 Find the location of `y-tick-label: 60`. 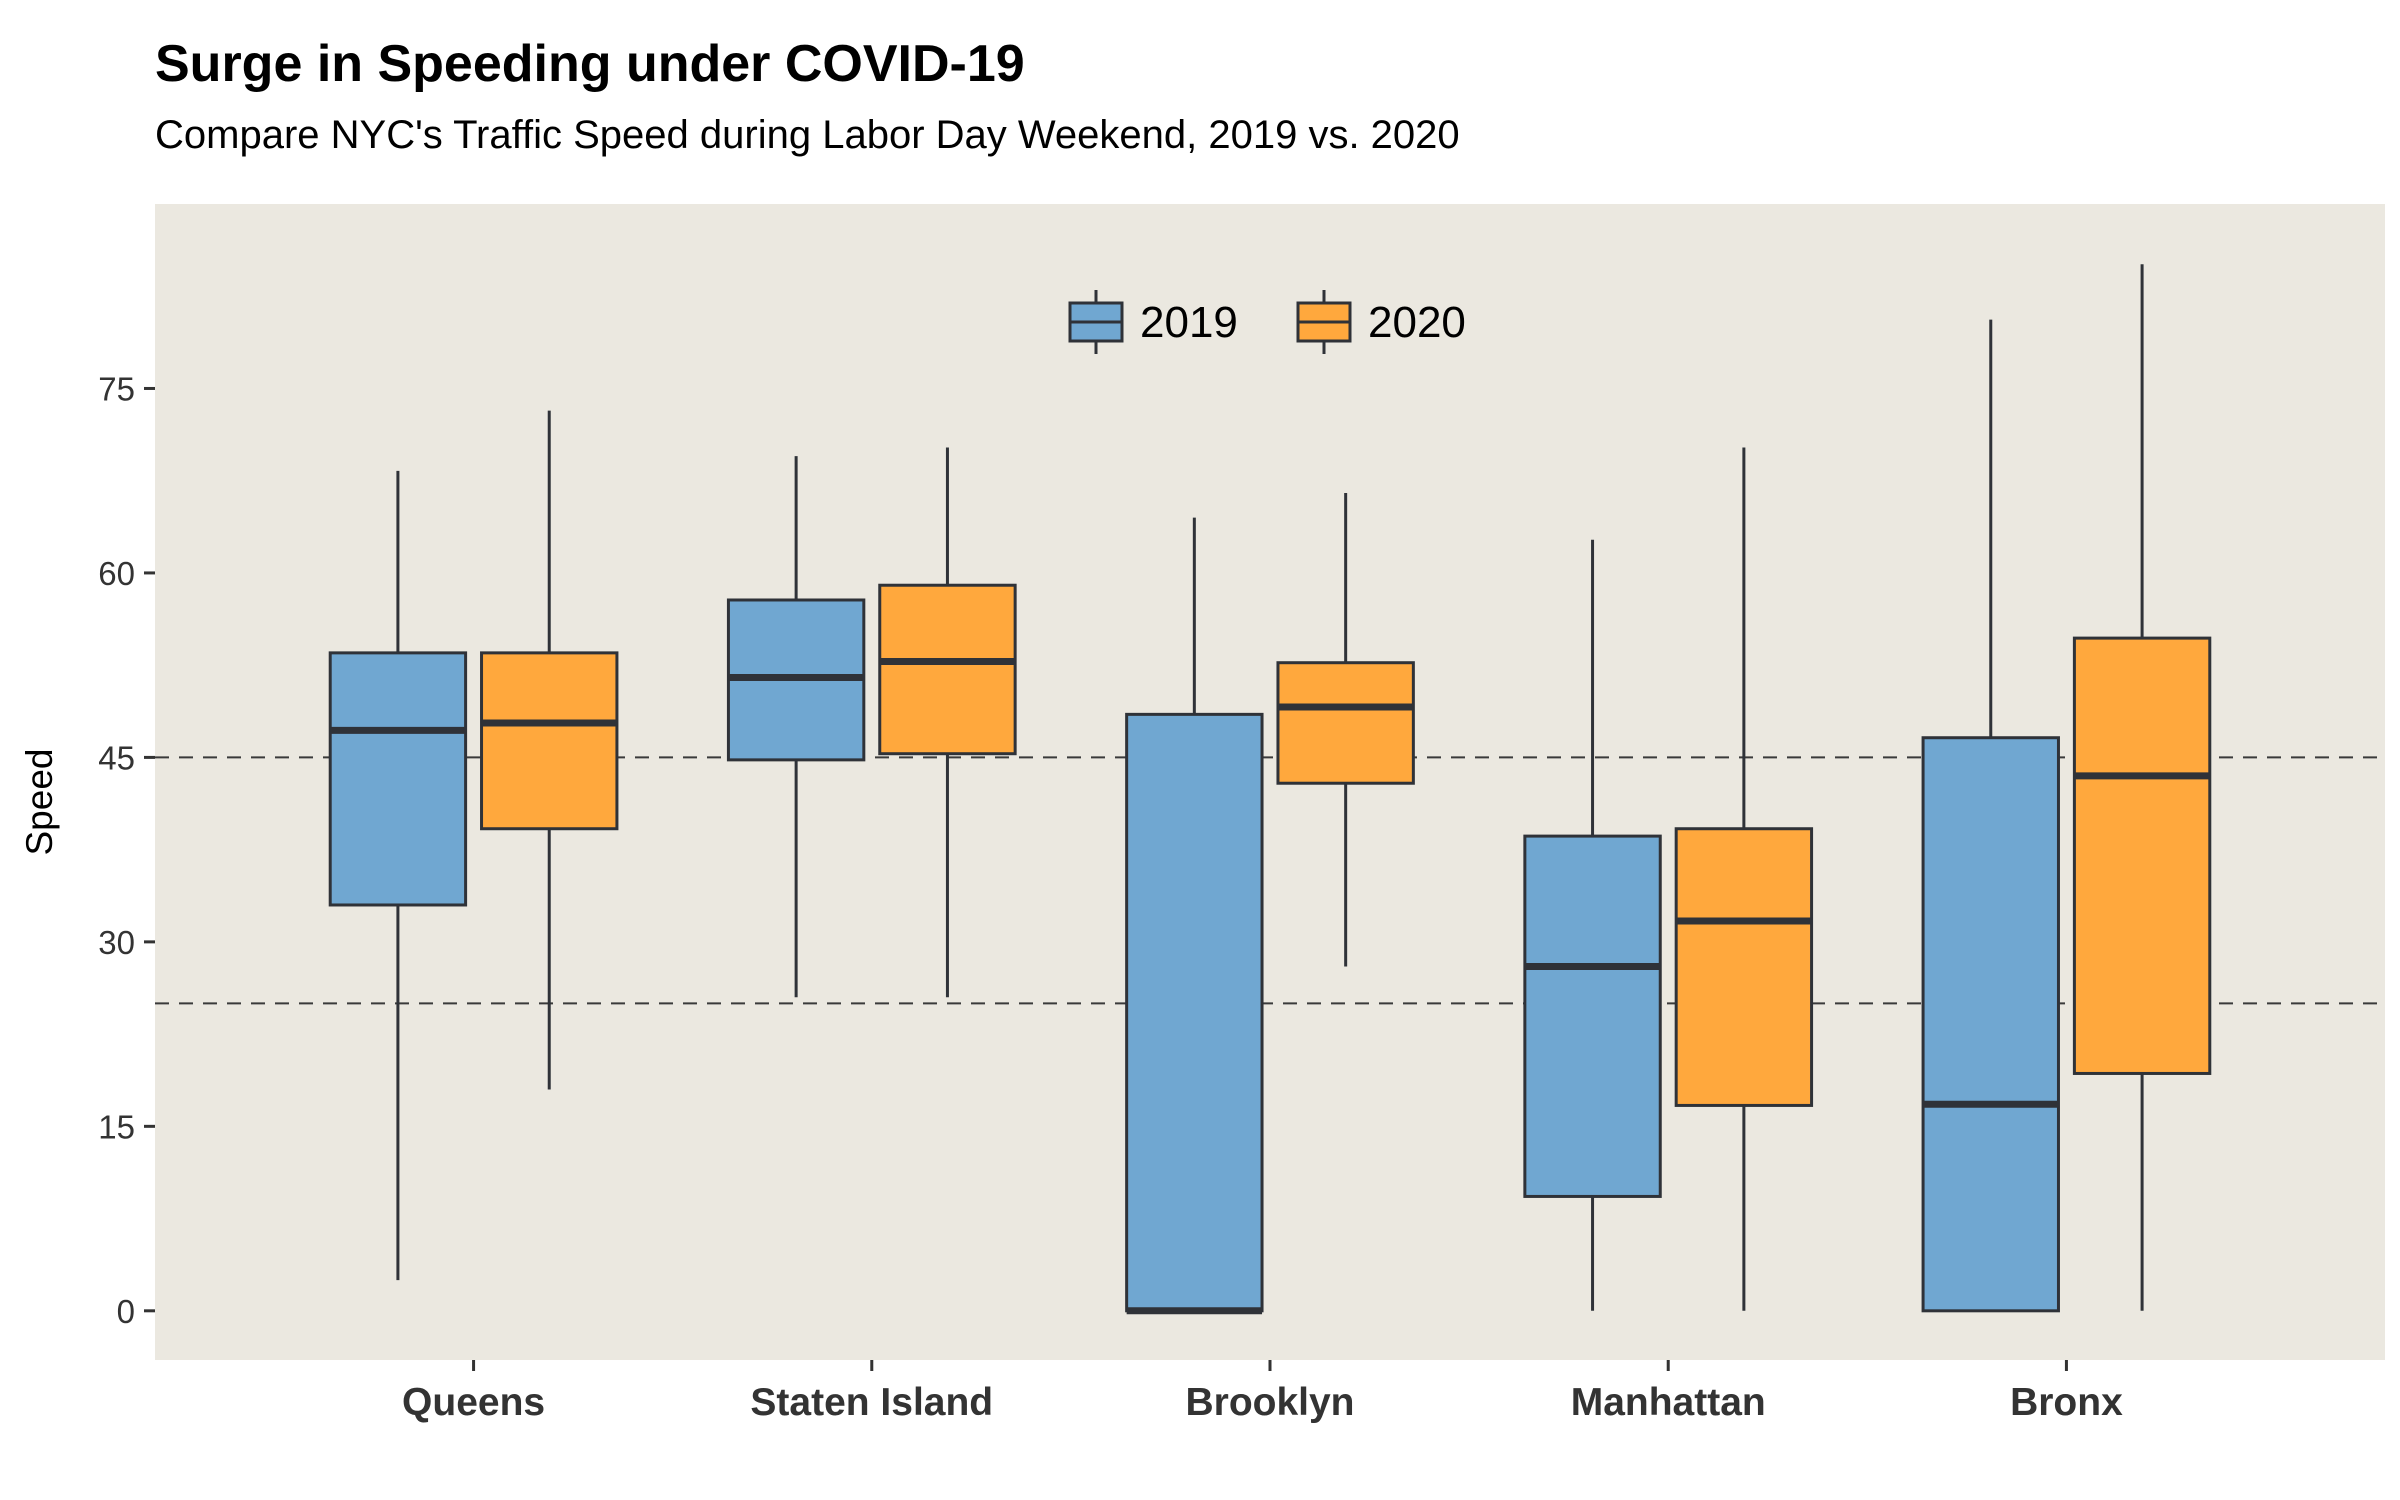

y-tick-label: 60 is located at coordinates (116, 573).